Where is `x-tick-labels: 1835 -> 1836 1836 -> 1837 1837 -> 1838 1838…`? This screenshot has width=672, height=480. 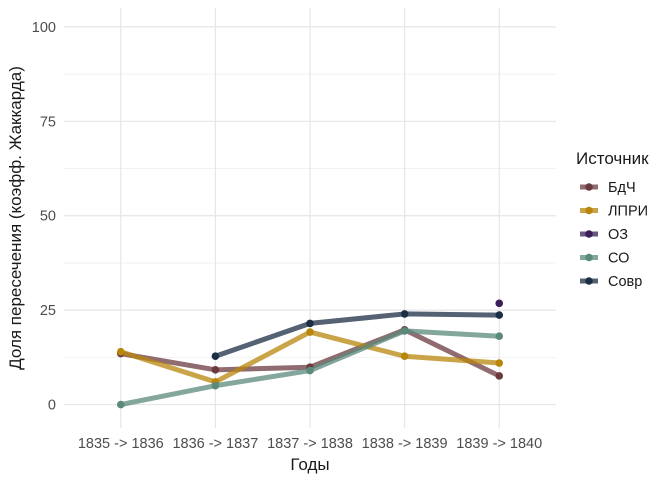
x-tick-labels: 1835 -> 1836 1836 -> 1837 1837 -> 1838 1838… is located at coordinates (310, 444).